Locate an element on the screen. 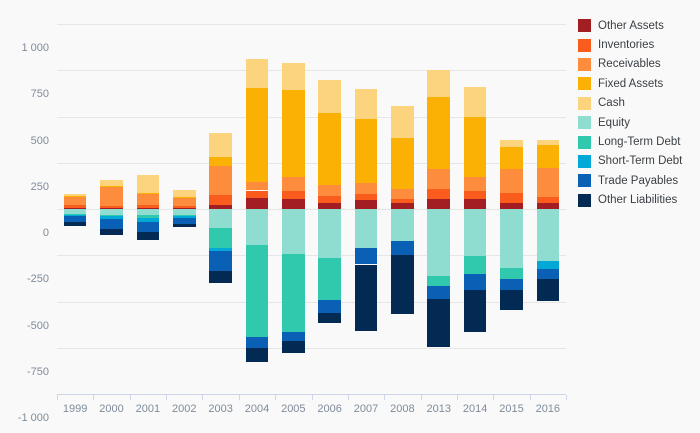  bar-group-2001 is located at coordinates (148, 209).